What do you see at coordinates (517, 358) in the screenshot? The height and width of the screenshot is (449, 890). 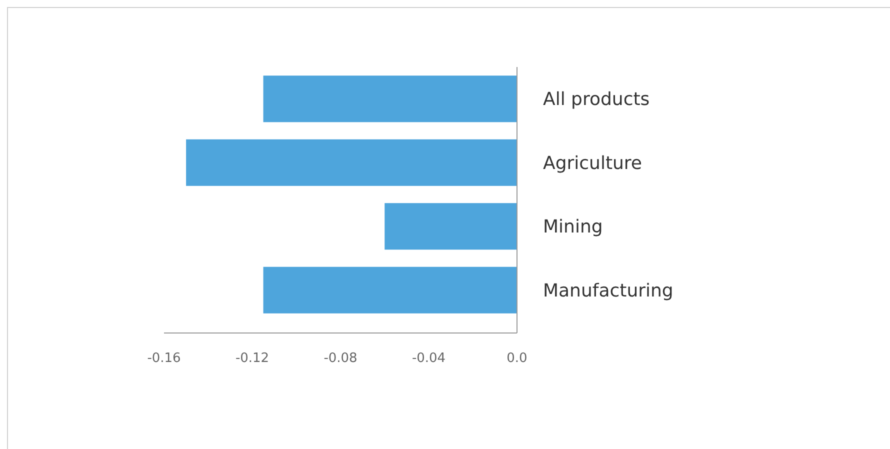 I see `x-tick-label: 0.0` at bounding box center [517, 358].